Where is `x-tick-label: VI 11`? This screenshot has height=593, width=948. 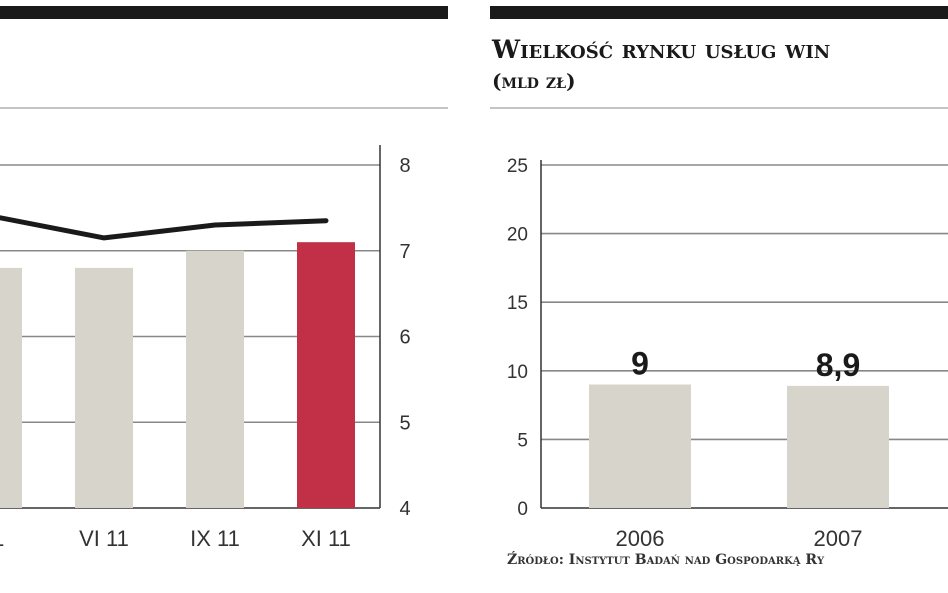 x-tick-label: VI 11 is located at coordinates (104, 538).